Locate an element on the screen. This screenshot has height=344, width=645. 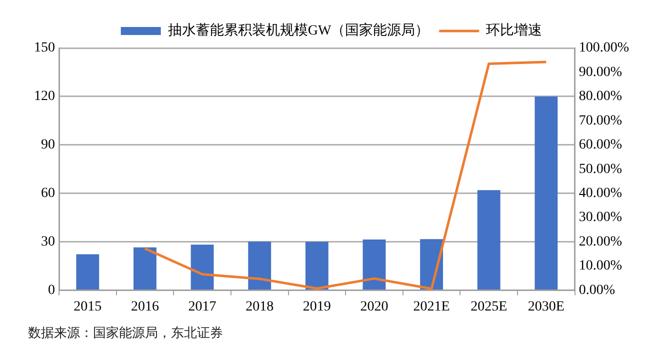
x-tick-label: 2020 is located at coordinates (374, 306).